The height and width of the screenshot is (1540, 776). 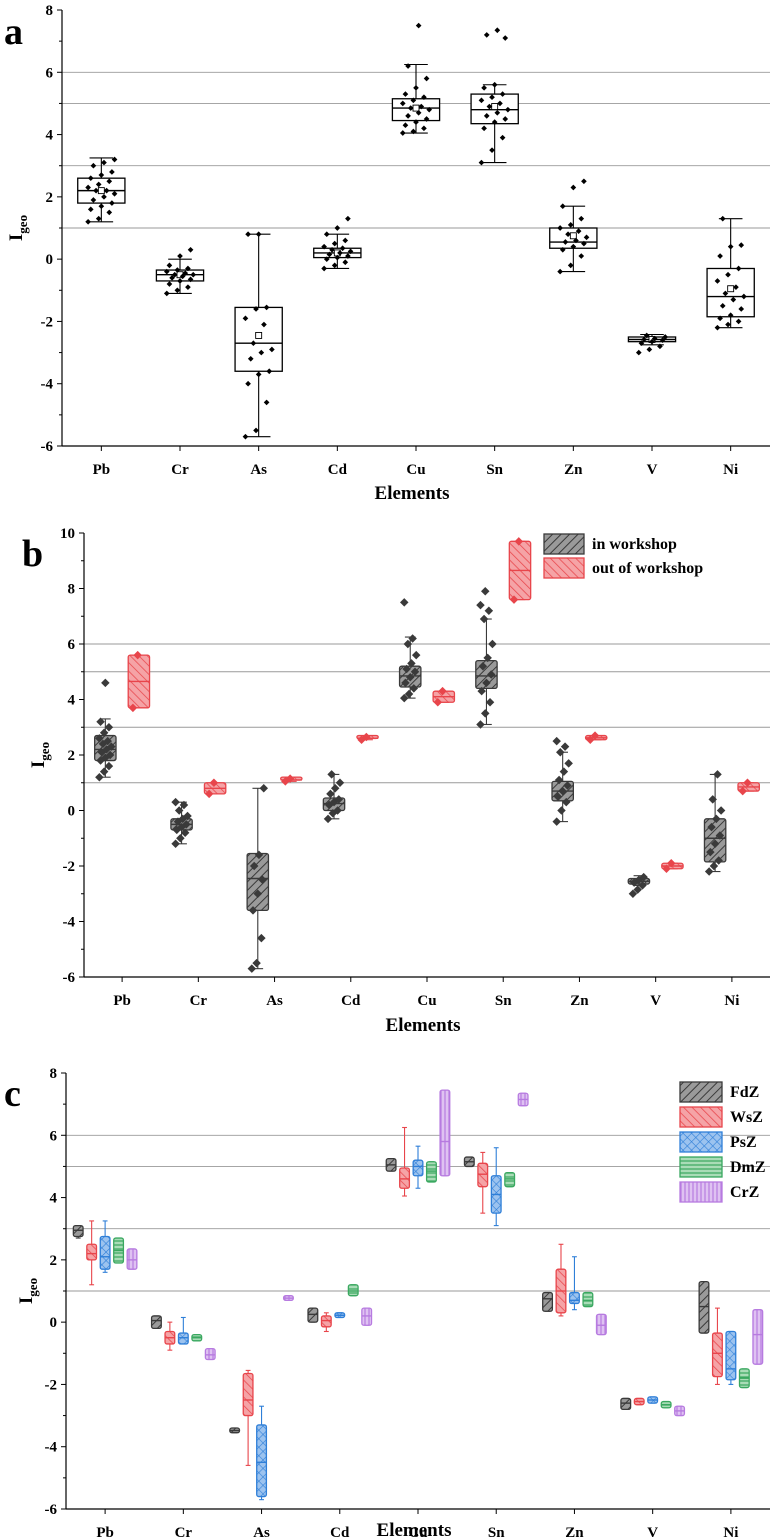 I want to click on y-tick-label: 6, so click(x=72, y=645).